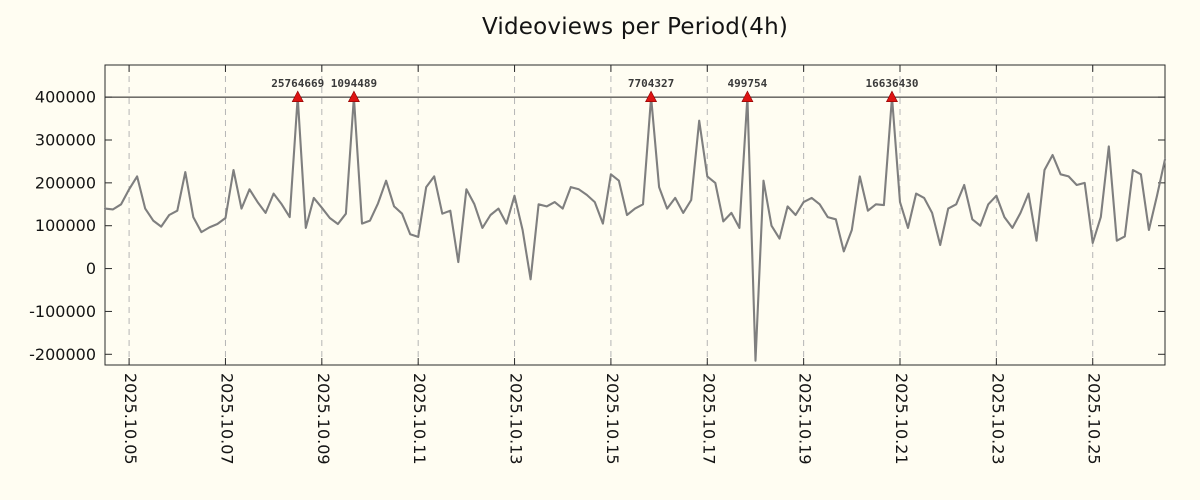 The height and width of the screenshot is (500, 1200). Describe the element at coordinates (62, 311) in the screenshot. I see `y-tick-label: -100000` at that location.